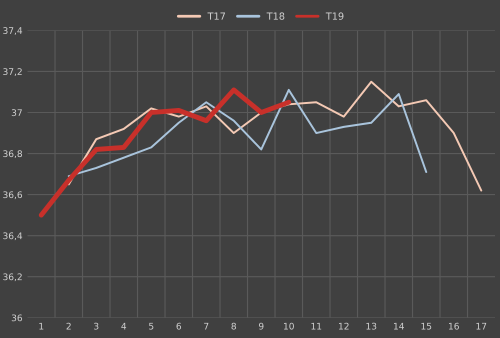 The height and width of the screenshot is (338, 500). What do you see at coordinates (454, 326) in the screenshot?
I see `x-tick-label: 16` at bounding box center [454, 326].